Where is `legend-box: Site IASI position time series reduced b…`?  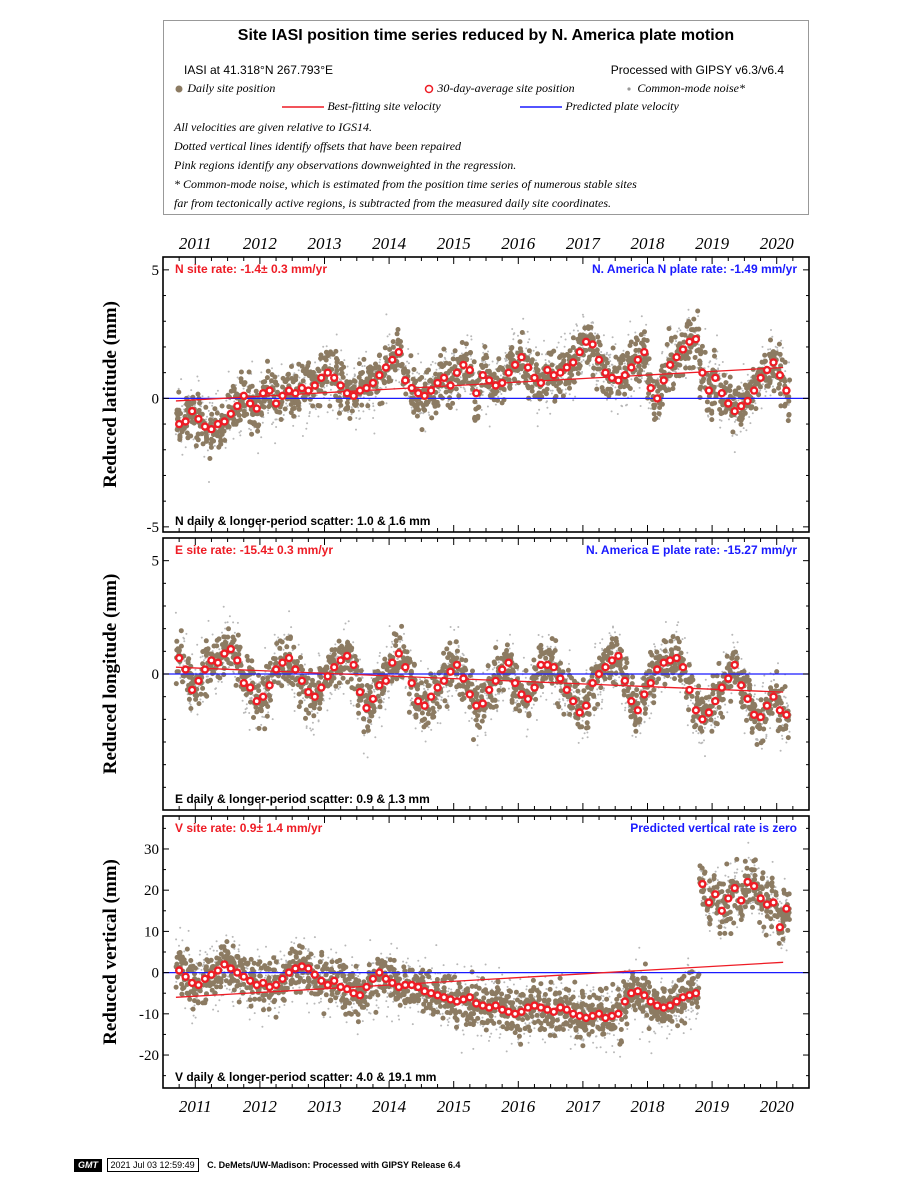 legend-box: Site IASI position time series reduced b… is located at coordinates (486, 117).